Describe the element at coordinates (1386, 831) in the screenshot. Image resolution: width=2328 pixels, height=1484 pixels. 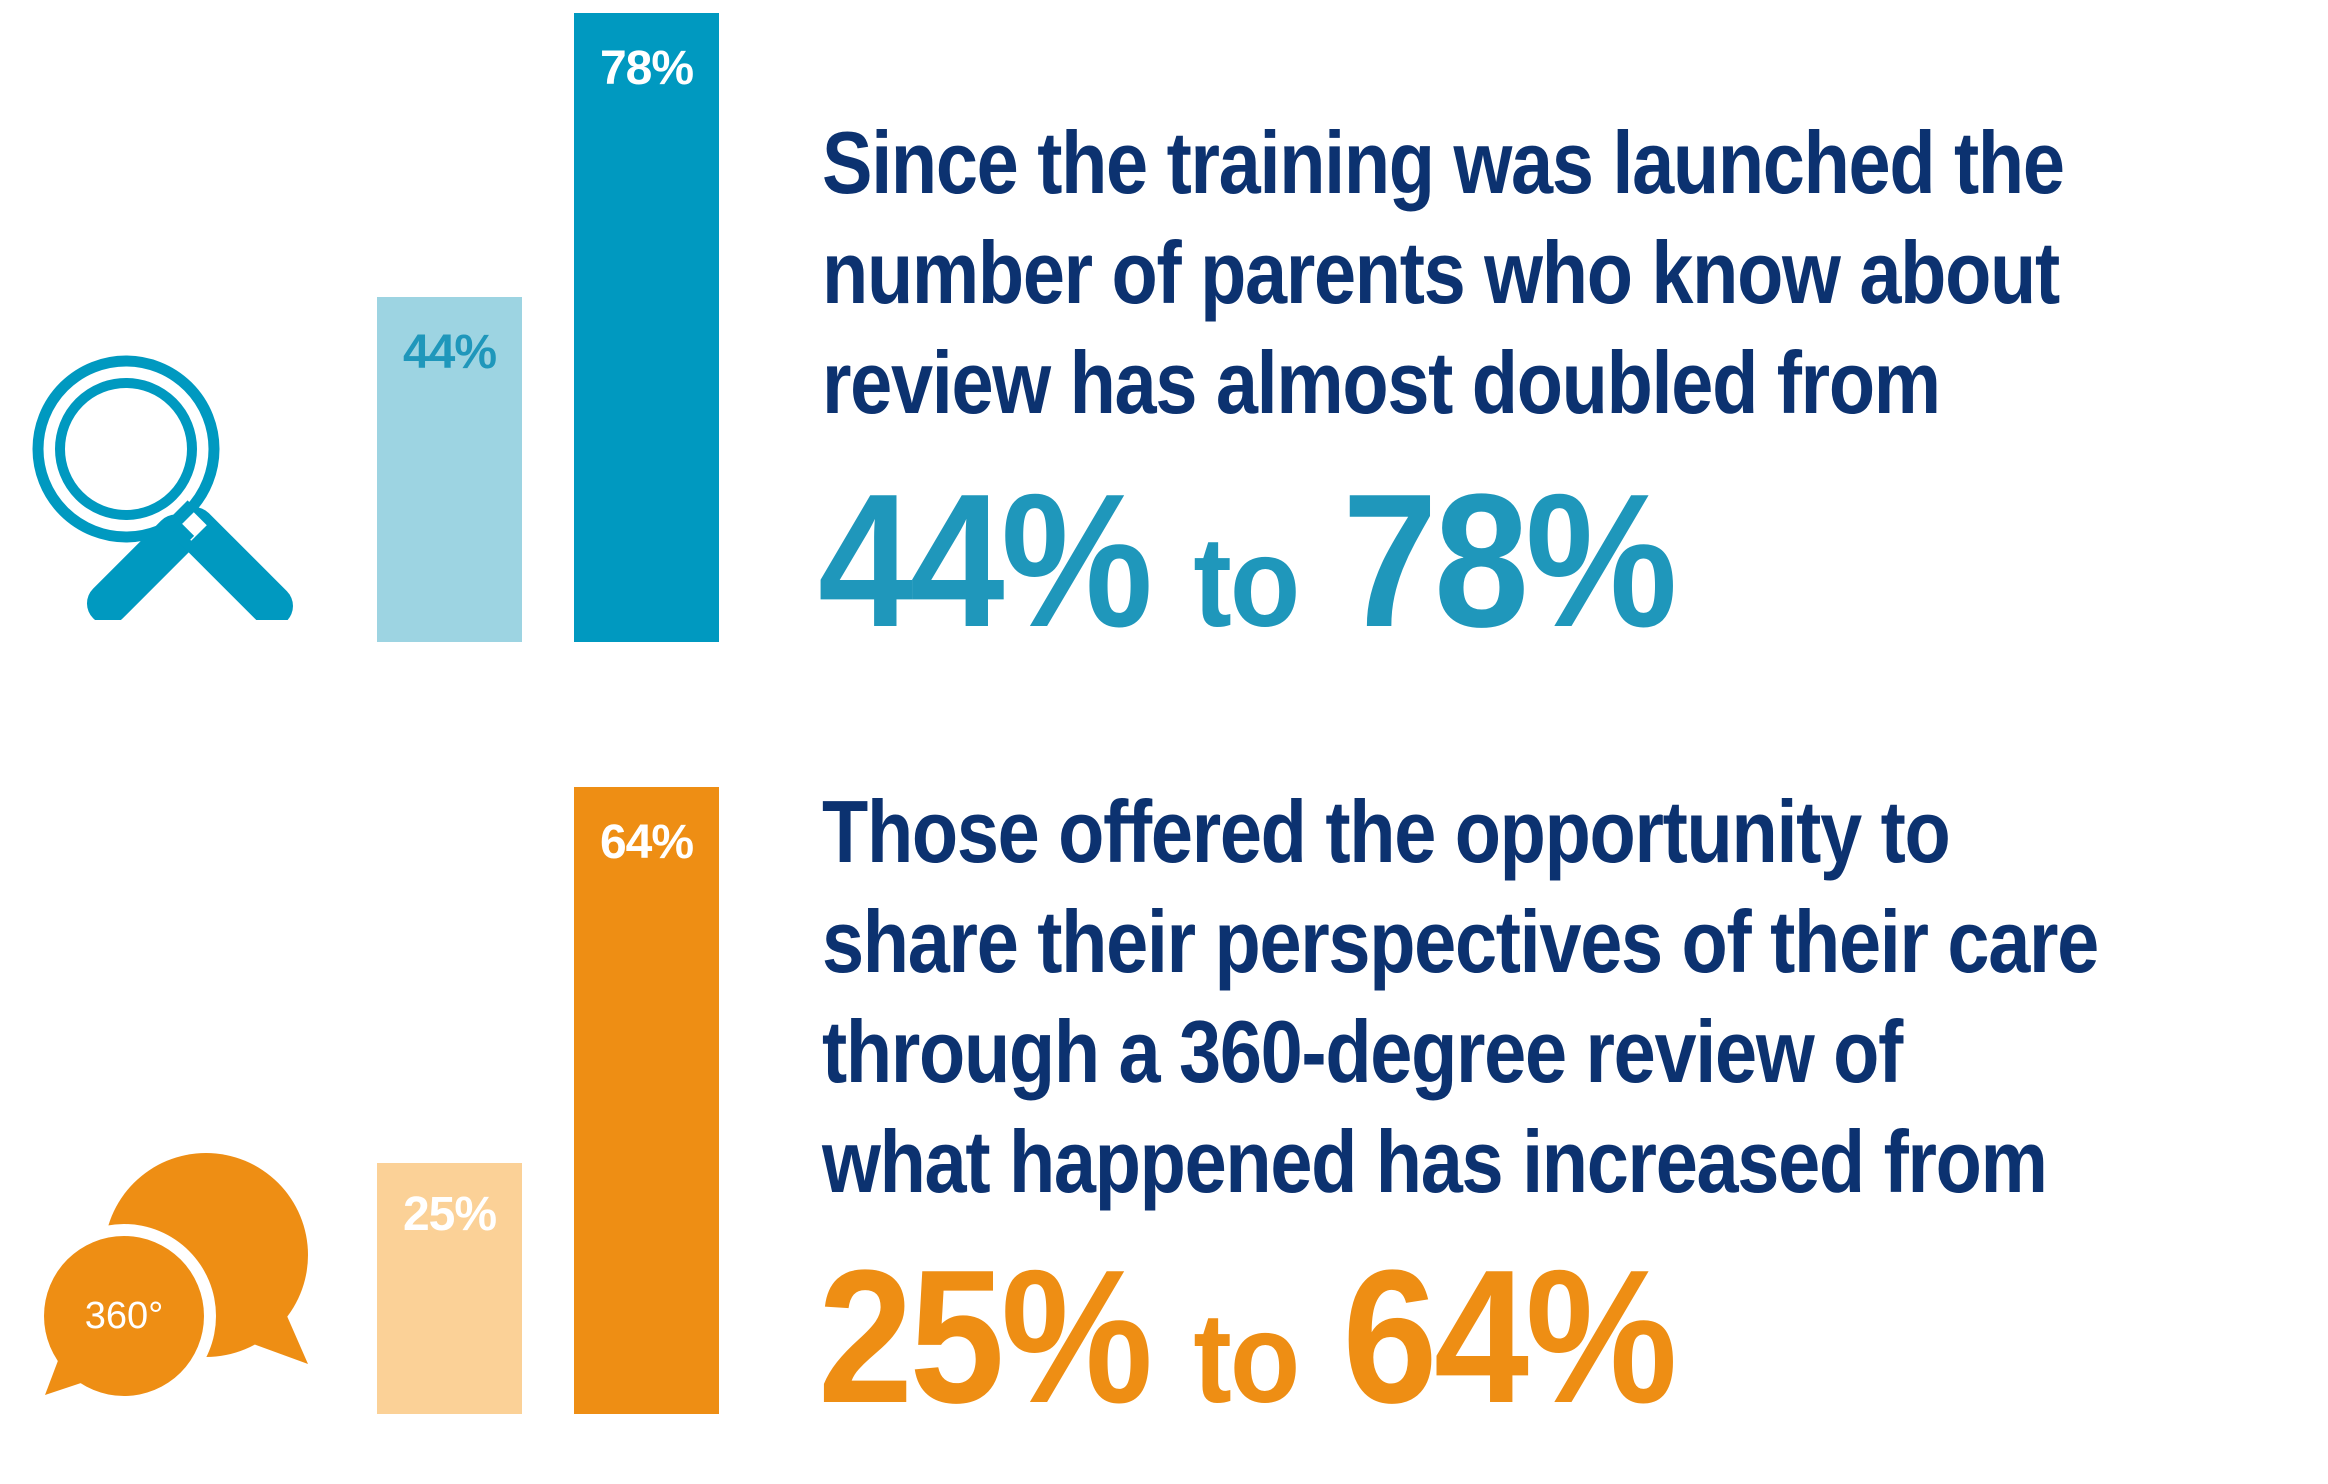
I see `statement-line: Those offered the opportunity to` at that location.